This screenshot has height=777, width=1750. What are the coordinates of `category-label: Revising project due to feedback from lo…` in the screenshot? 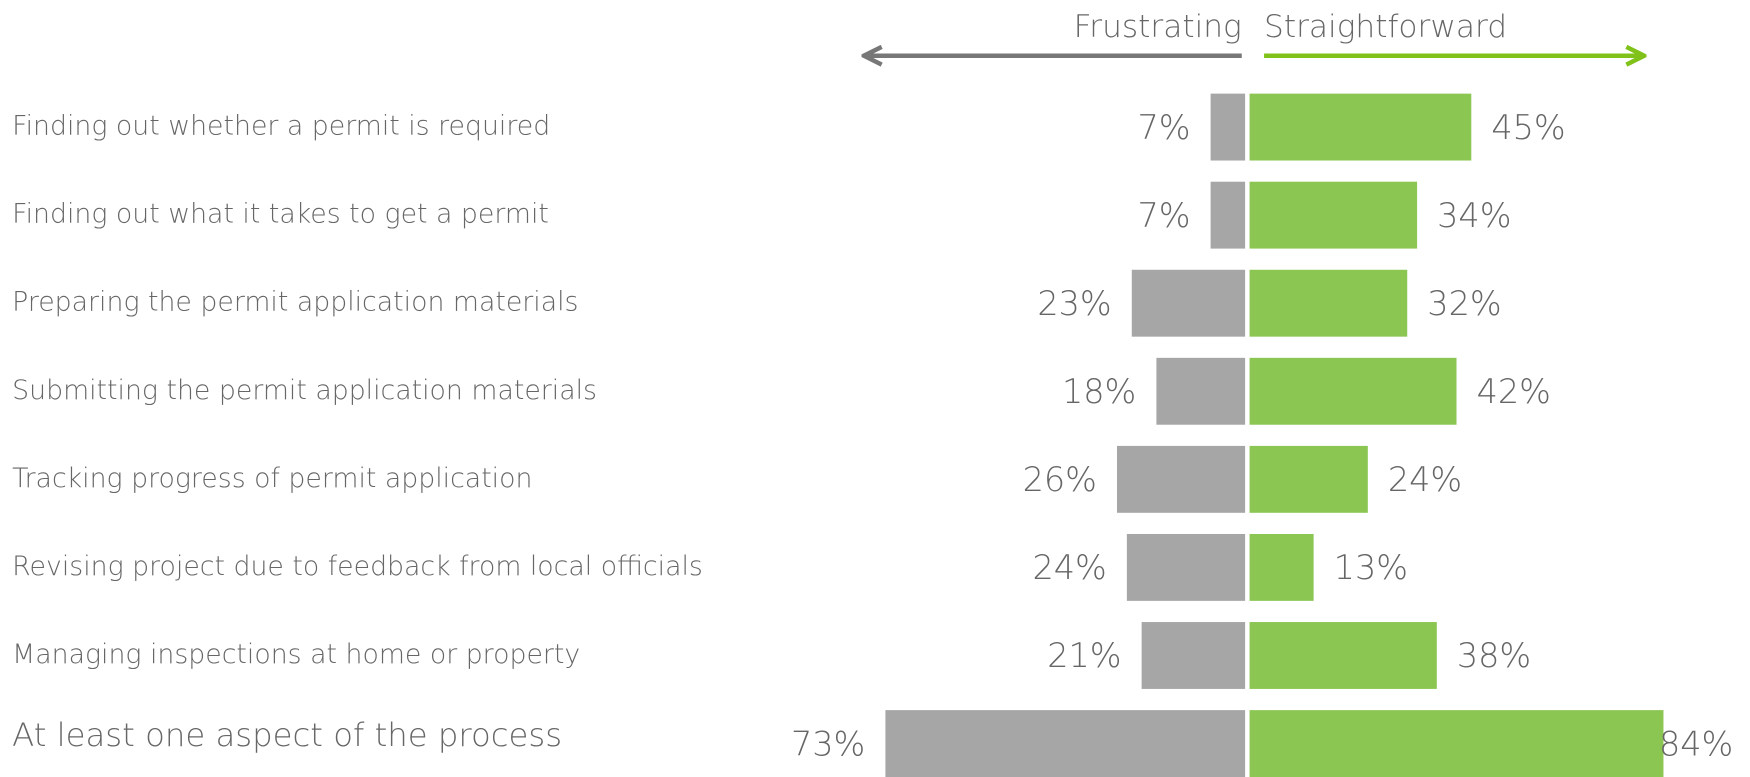 It's located at (357, 566).